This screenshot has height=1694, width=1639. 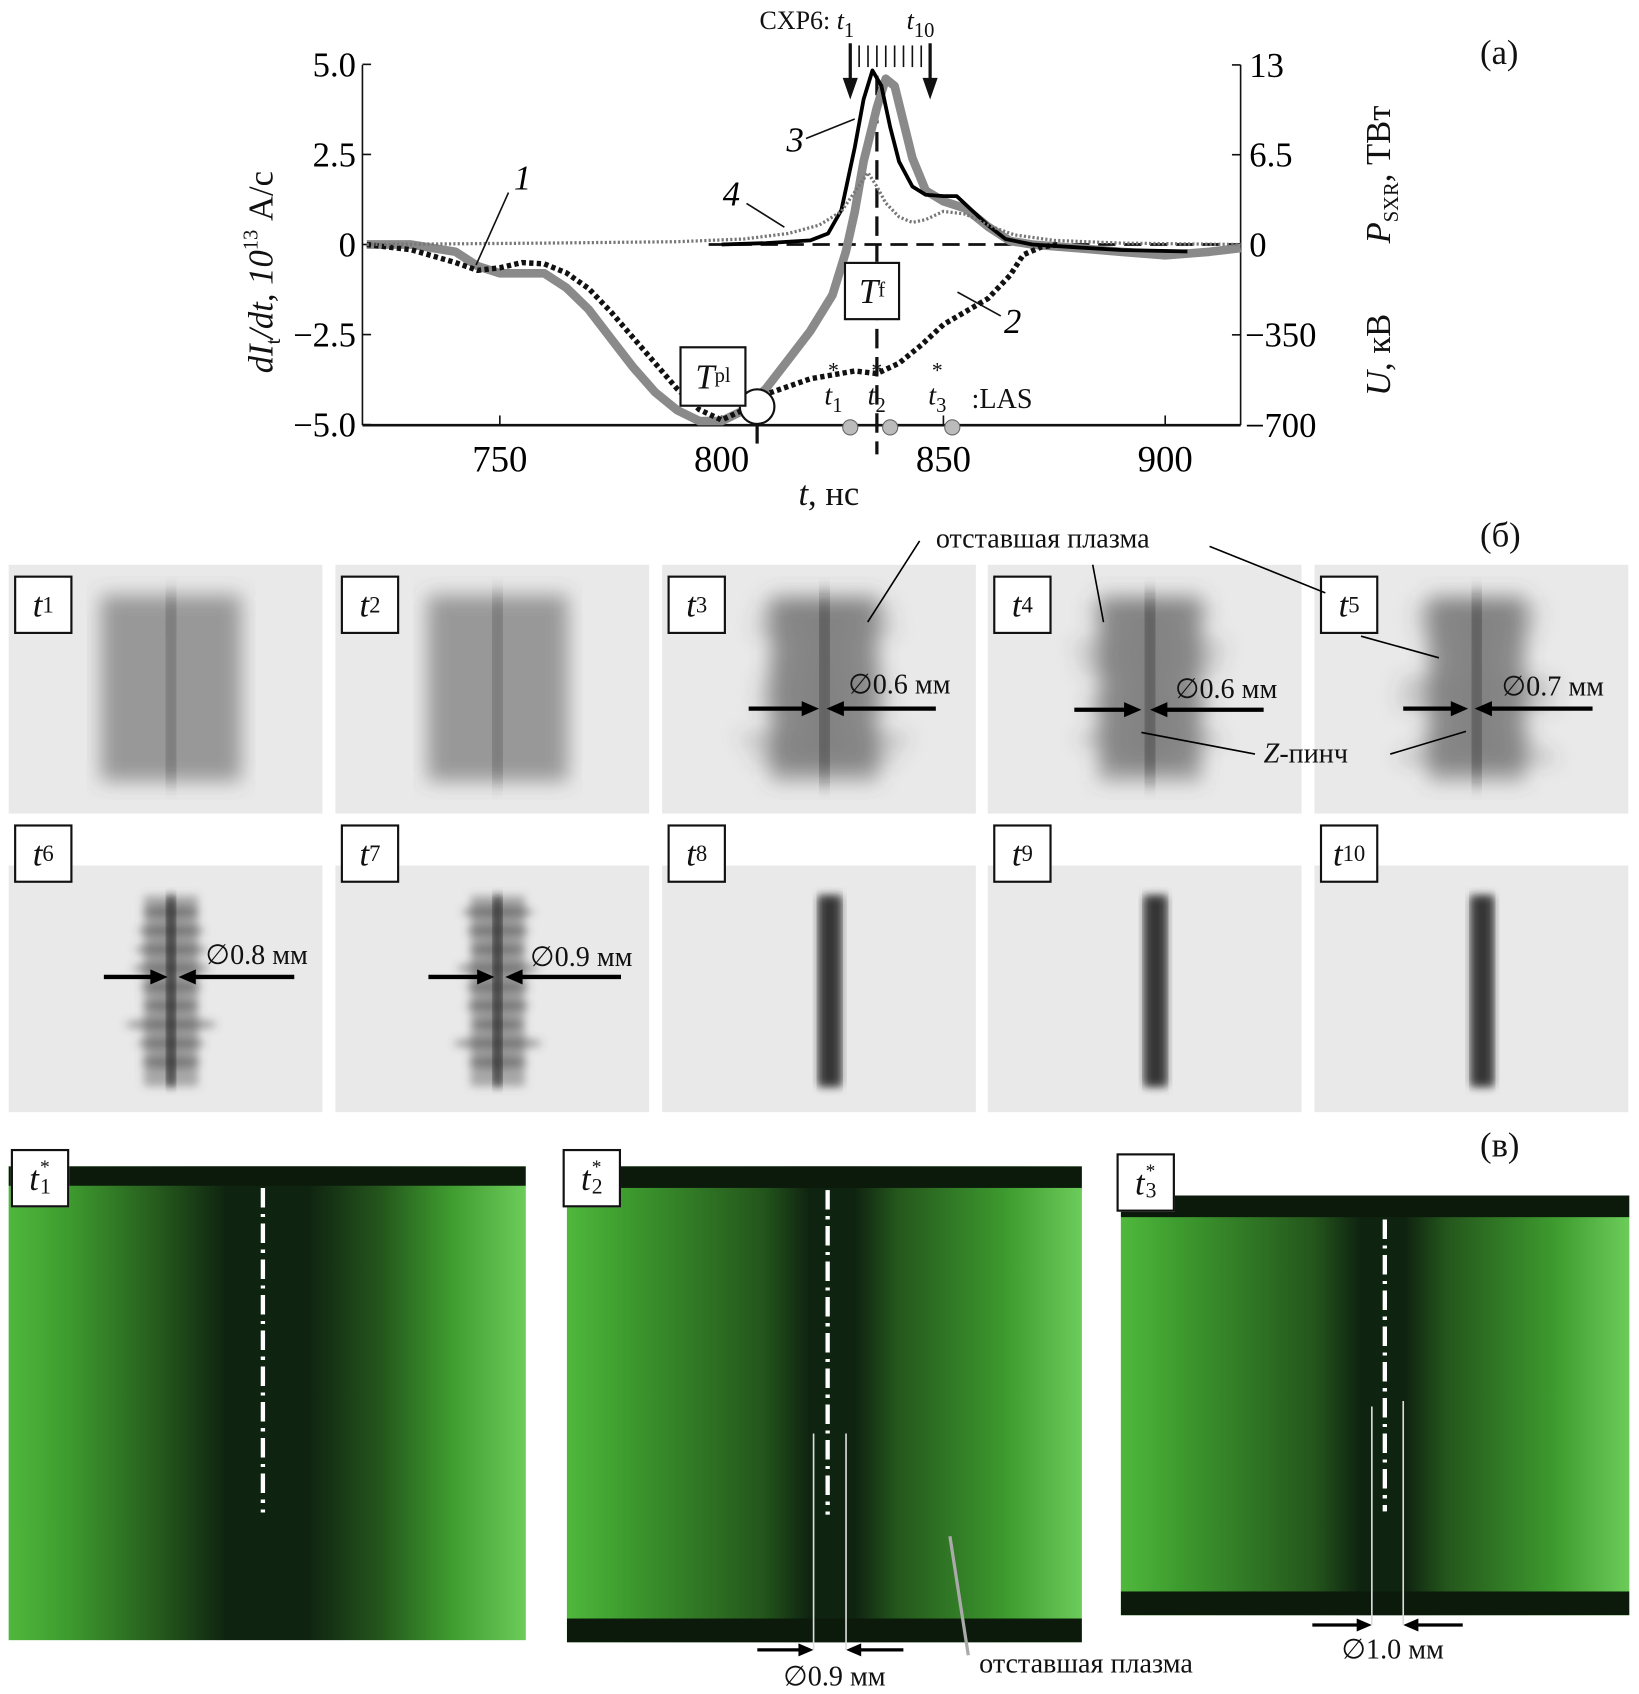 I want to click on series-label-1: 1, so click(x=522, y=178).